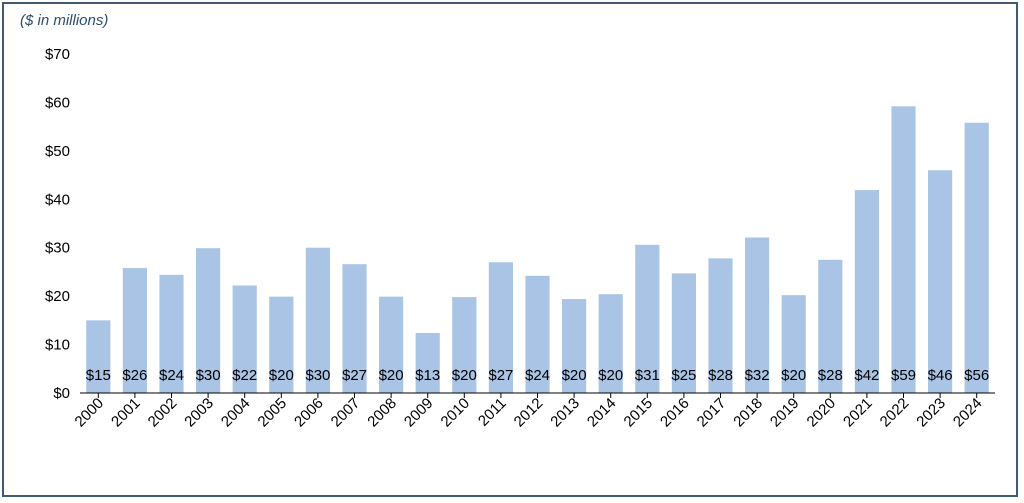 The image size is (1024, 503). I want to click on x-tick-label: 2001, so click(126, 413).